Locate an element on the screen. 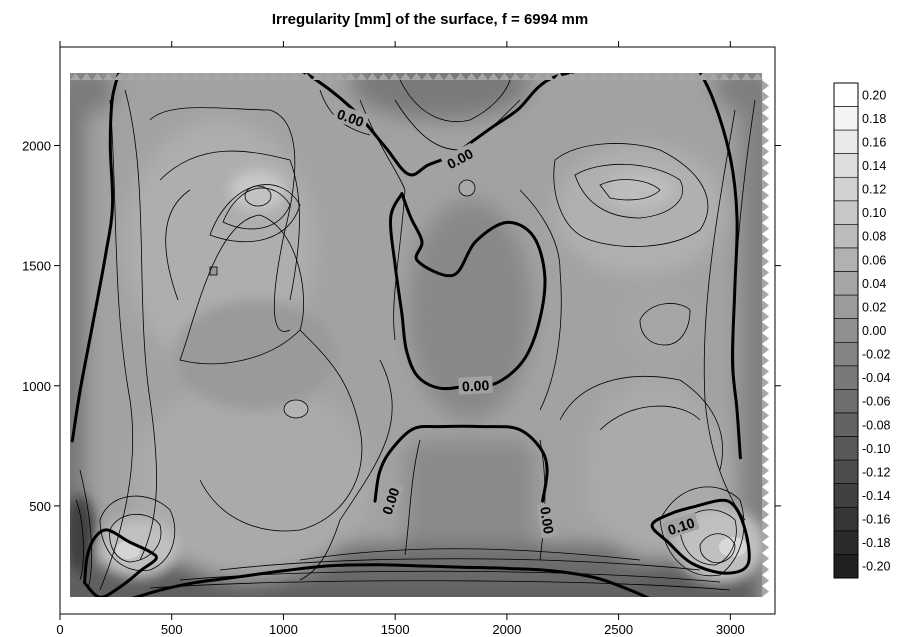 This screenshot has width=912, height=637. x-tick-label: 1000 is located at coordinates (283, 629).